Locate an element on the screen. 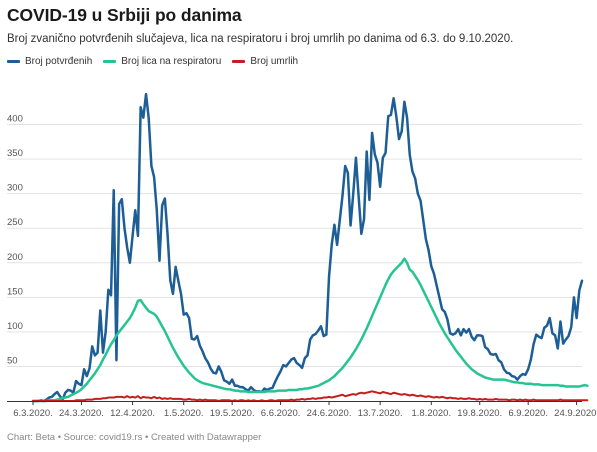 The height and width of the screenshot is (452, 597). y-axis-ticks: 50 100 150 200 250 300 350 400 is located at coordinates (15, 240).